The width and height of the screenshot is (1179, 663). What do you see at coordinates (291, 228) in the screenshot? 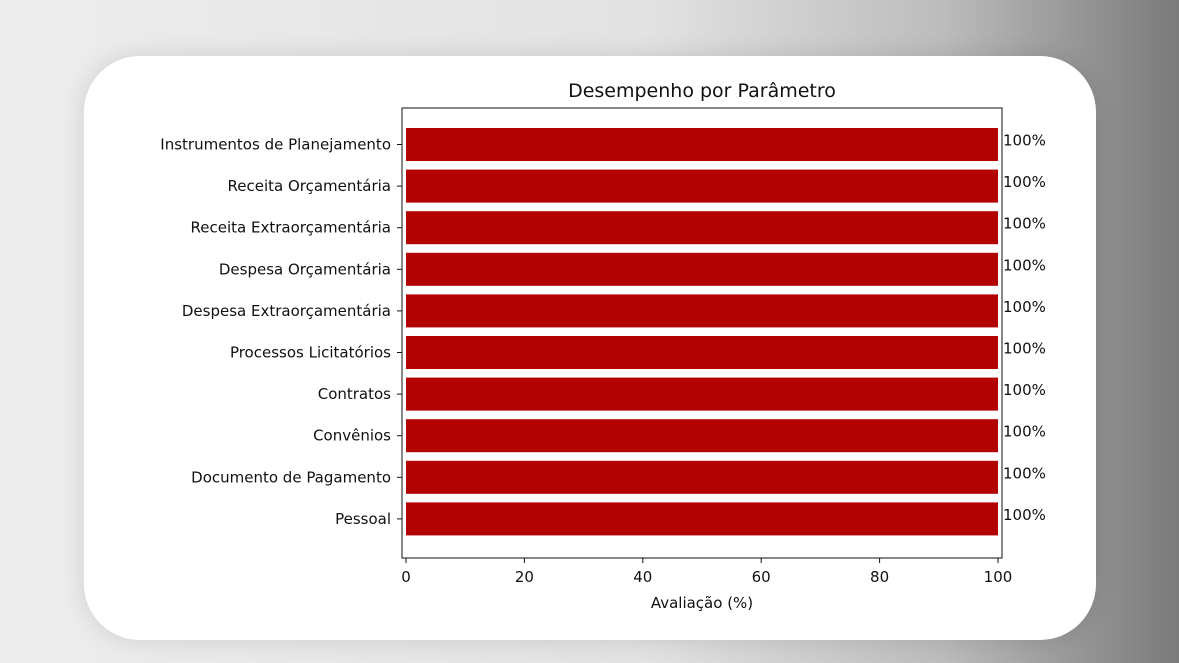
I see `y-tick-label: Receita Extraorçamentária` at bounding box center [291, 228].